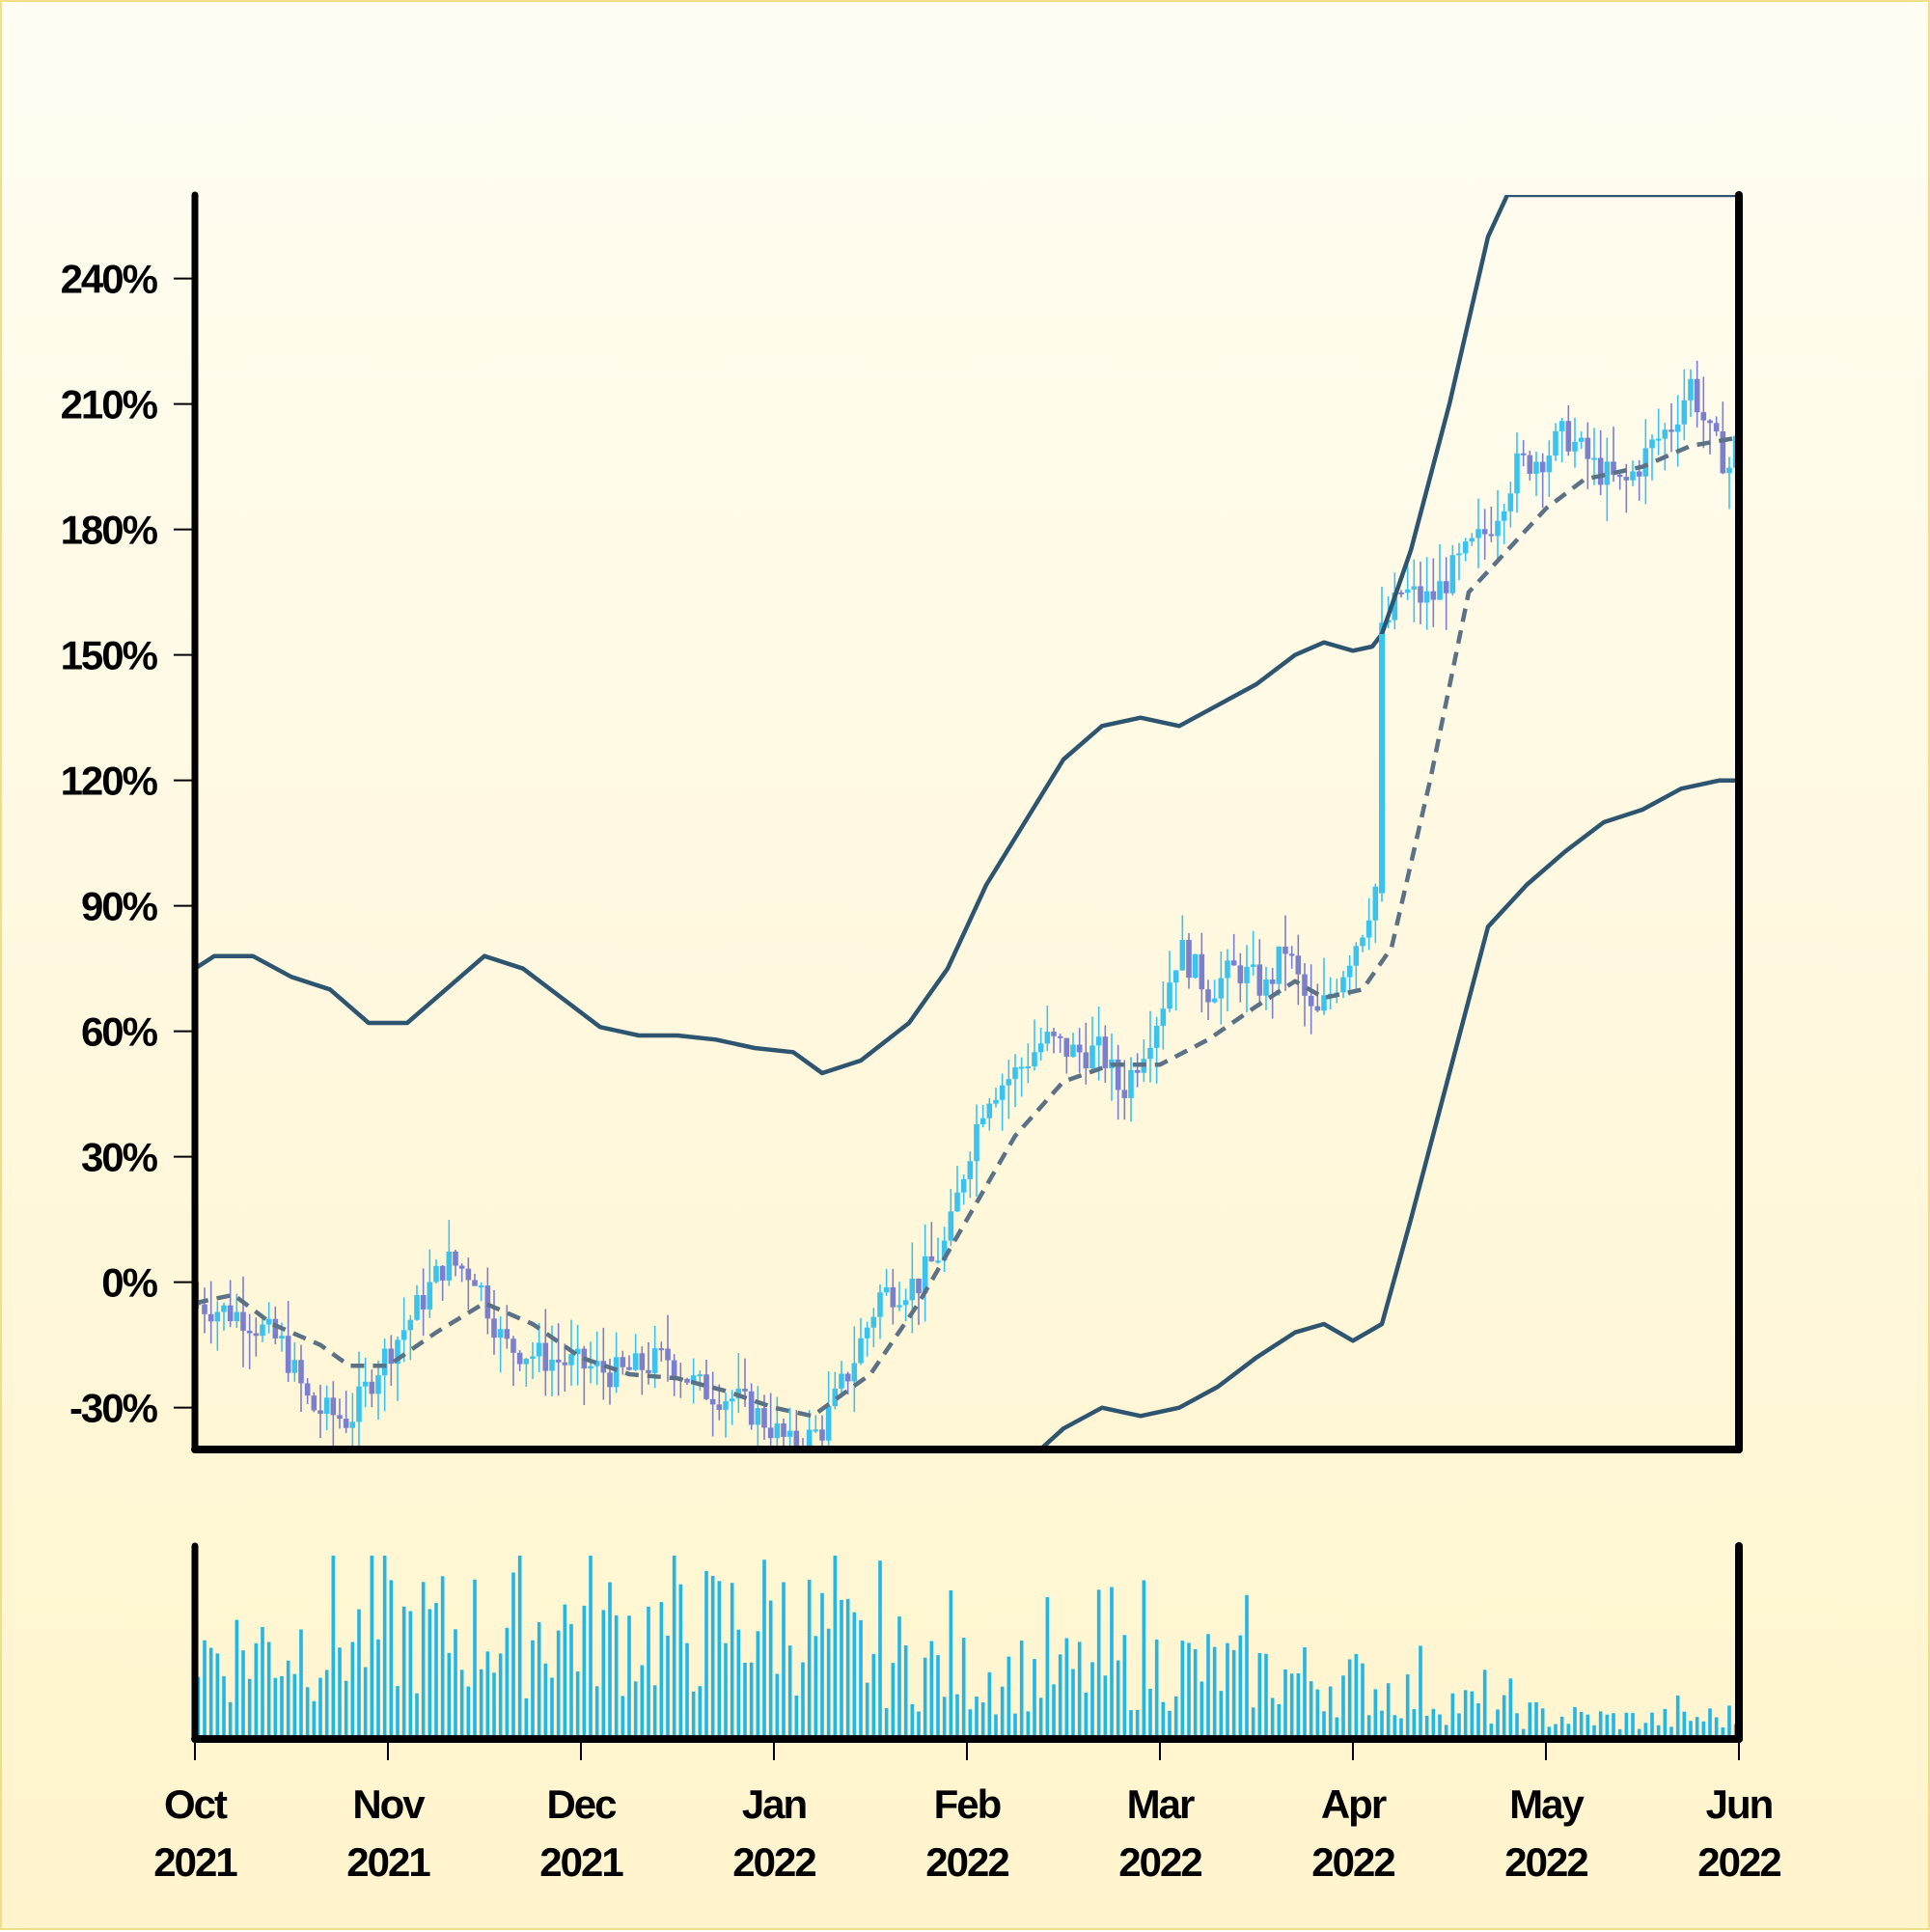 Image resolution: width=1930 pixels, height=1932 pixels. What do you see at coordinates (581, 1804) in the screenshot?
I see `x-tick-month: Dec` at bounding box center [581, 1804].